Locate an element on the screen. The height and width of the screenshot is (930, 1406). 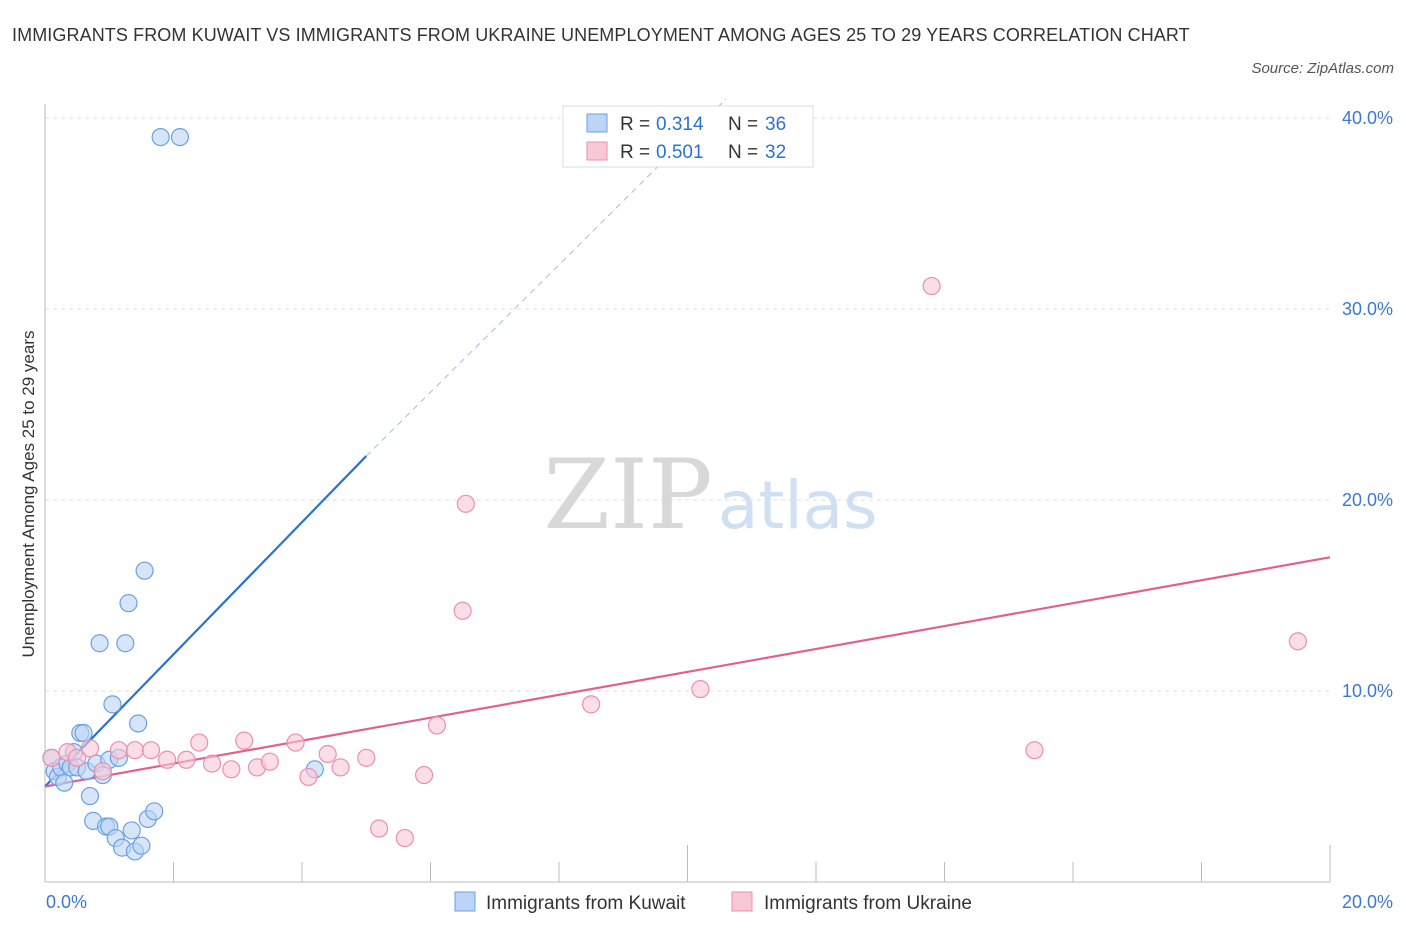
x-tick-labels: 0.0% 20.0% is located at coordinates (719, 902).